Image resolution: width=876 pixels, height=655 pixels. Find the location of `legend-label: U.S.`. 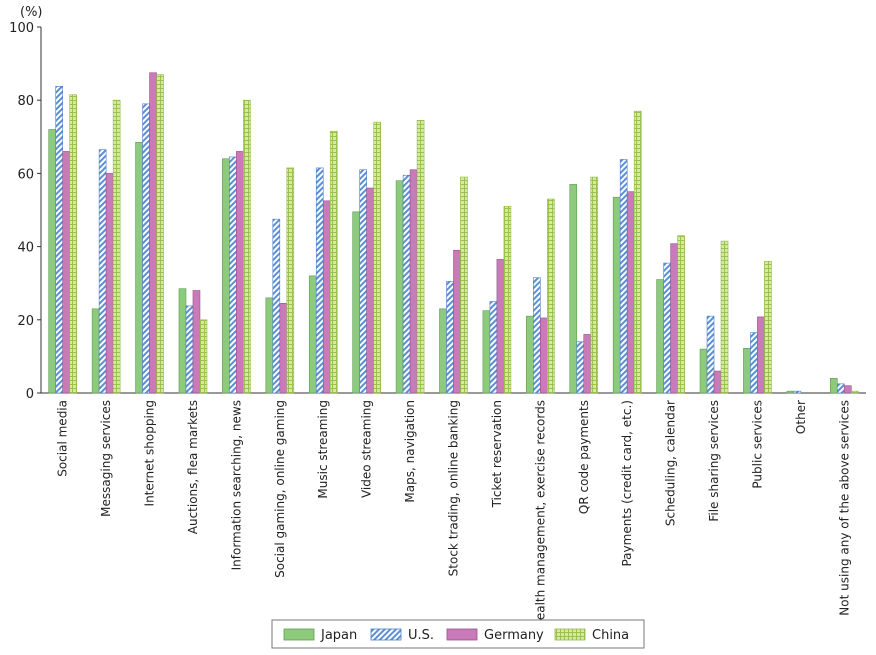

legend-label: U.S. is located at coordinates (421, 635).